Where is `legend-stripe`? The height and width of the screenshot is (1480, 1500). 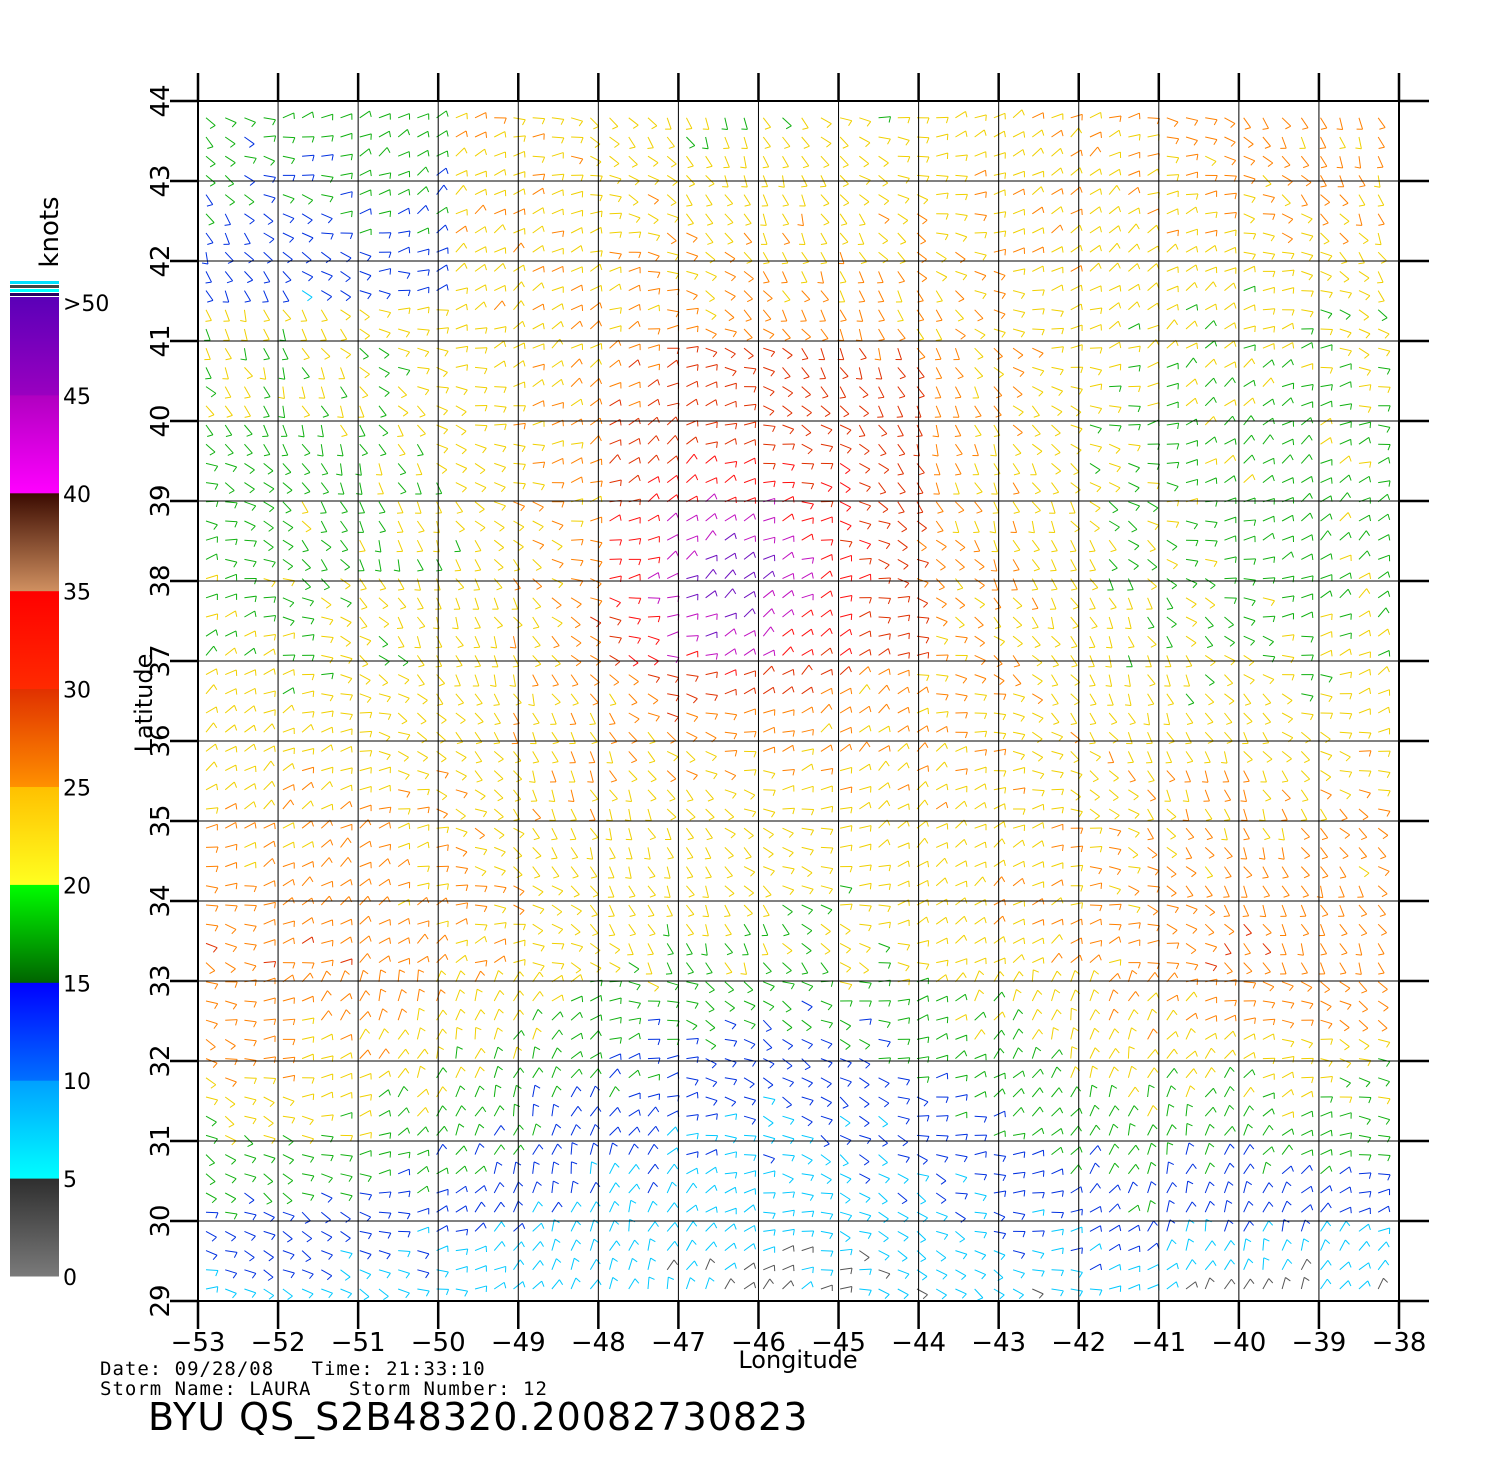
legend-stripe is located at coordinates (34, 294).